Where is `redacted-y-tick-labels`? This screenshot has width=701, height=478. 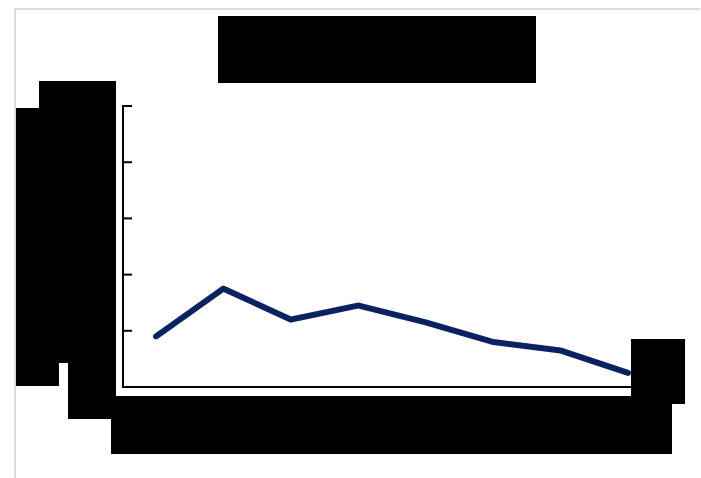
redacted-y-tick-labels is located at coordinates (77, 222).